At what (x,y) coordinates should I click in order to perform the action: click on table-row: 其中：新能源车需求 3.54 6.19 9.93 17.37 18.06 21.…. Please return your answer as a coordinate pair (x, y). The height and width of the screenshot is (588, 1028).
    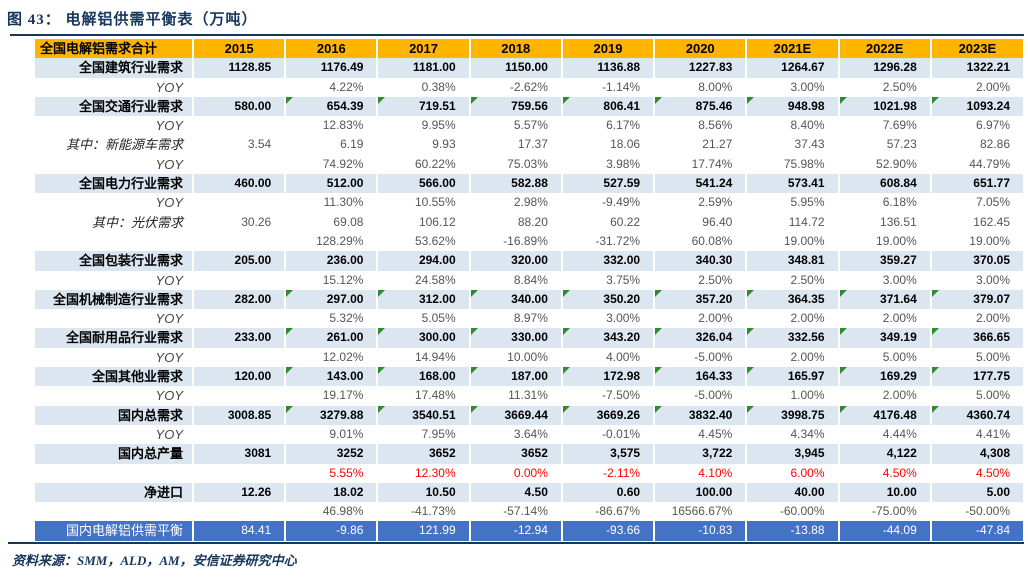
    Looking at the image, I should click on (529, 145).